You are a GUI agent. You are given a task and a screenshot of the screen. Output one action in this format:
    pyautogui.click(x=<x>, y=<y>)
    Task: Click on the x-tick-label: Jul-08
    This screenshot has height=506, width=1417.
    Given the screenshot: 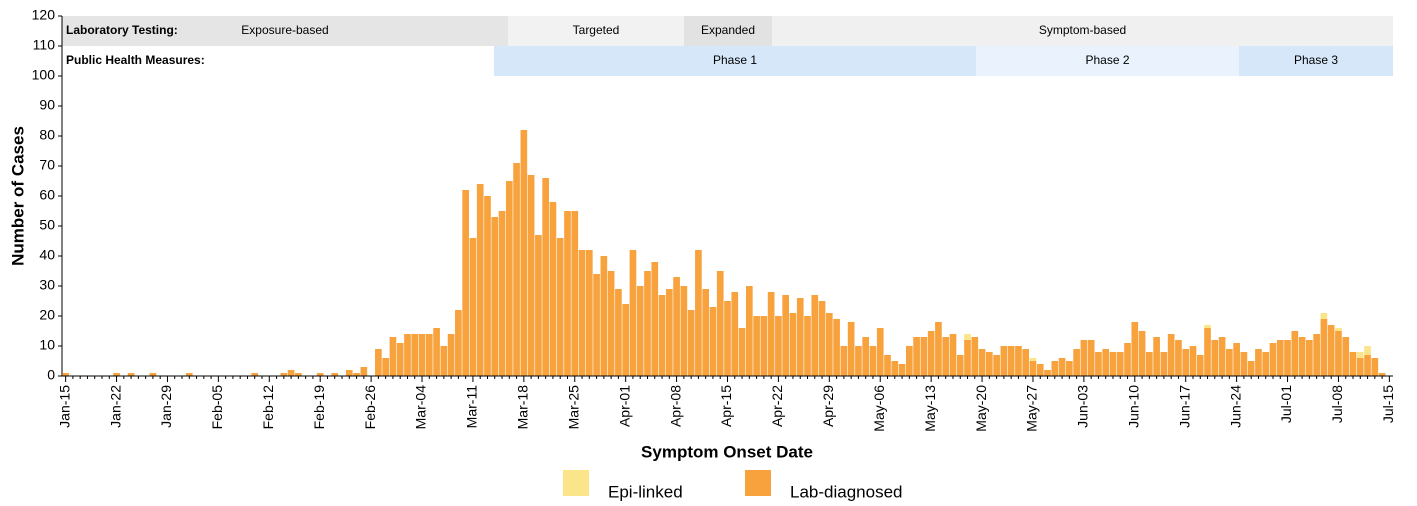 What is the action you would take?
    pyautogui.click(x=1337, y=404)
    